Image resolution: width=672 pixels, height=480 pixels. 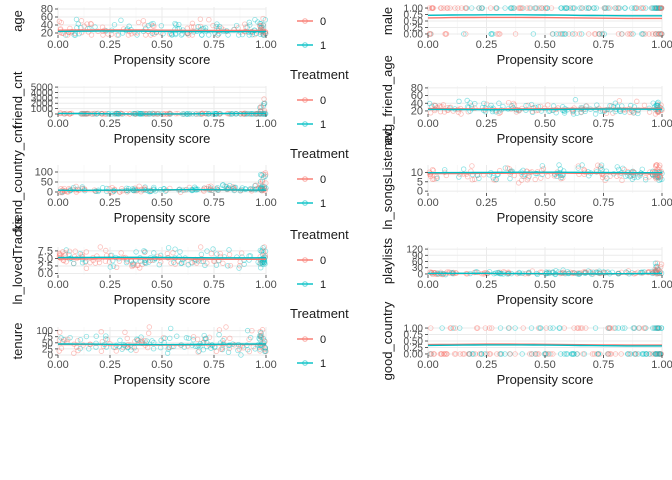 I want to click on y-tick-label: 2.5, so click(x=45, y=266).